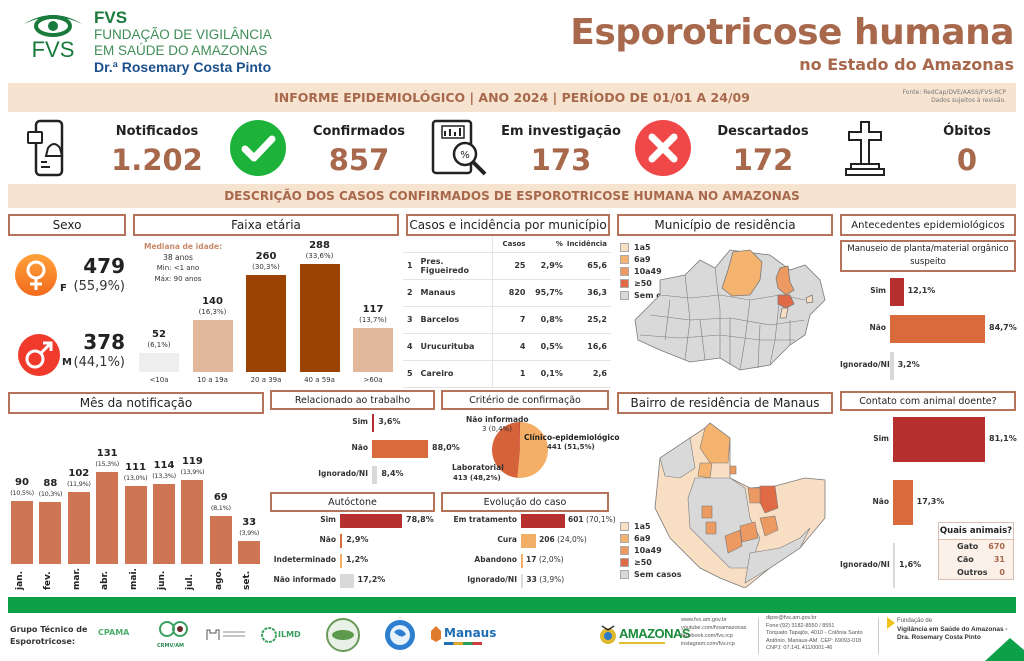 This screenshot has width=1024, height=661. I want to click on grupo-tecnico-label: Grupo Técnico de Esporotricose:, so click(48, 636).